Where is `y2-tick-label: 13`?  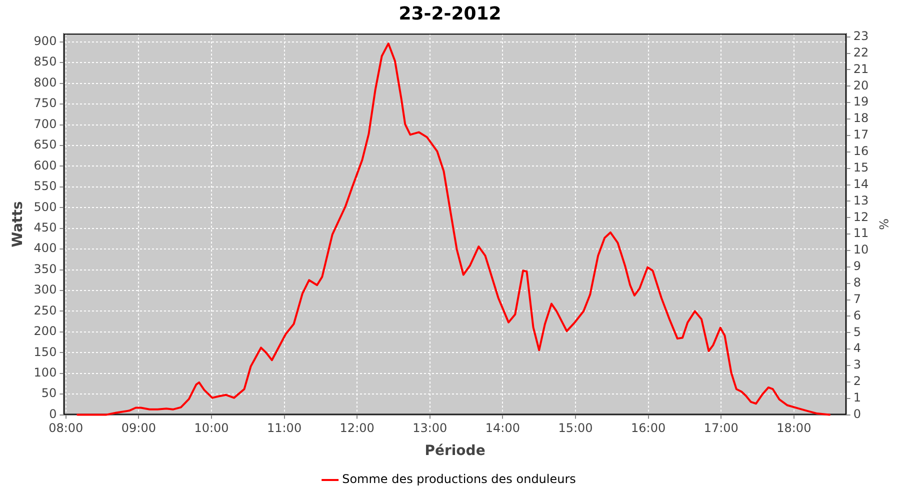 y2-tick-label: 13 is located at coordinates (861, 200).